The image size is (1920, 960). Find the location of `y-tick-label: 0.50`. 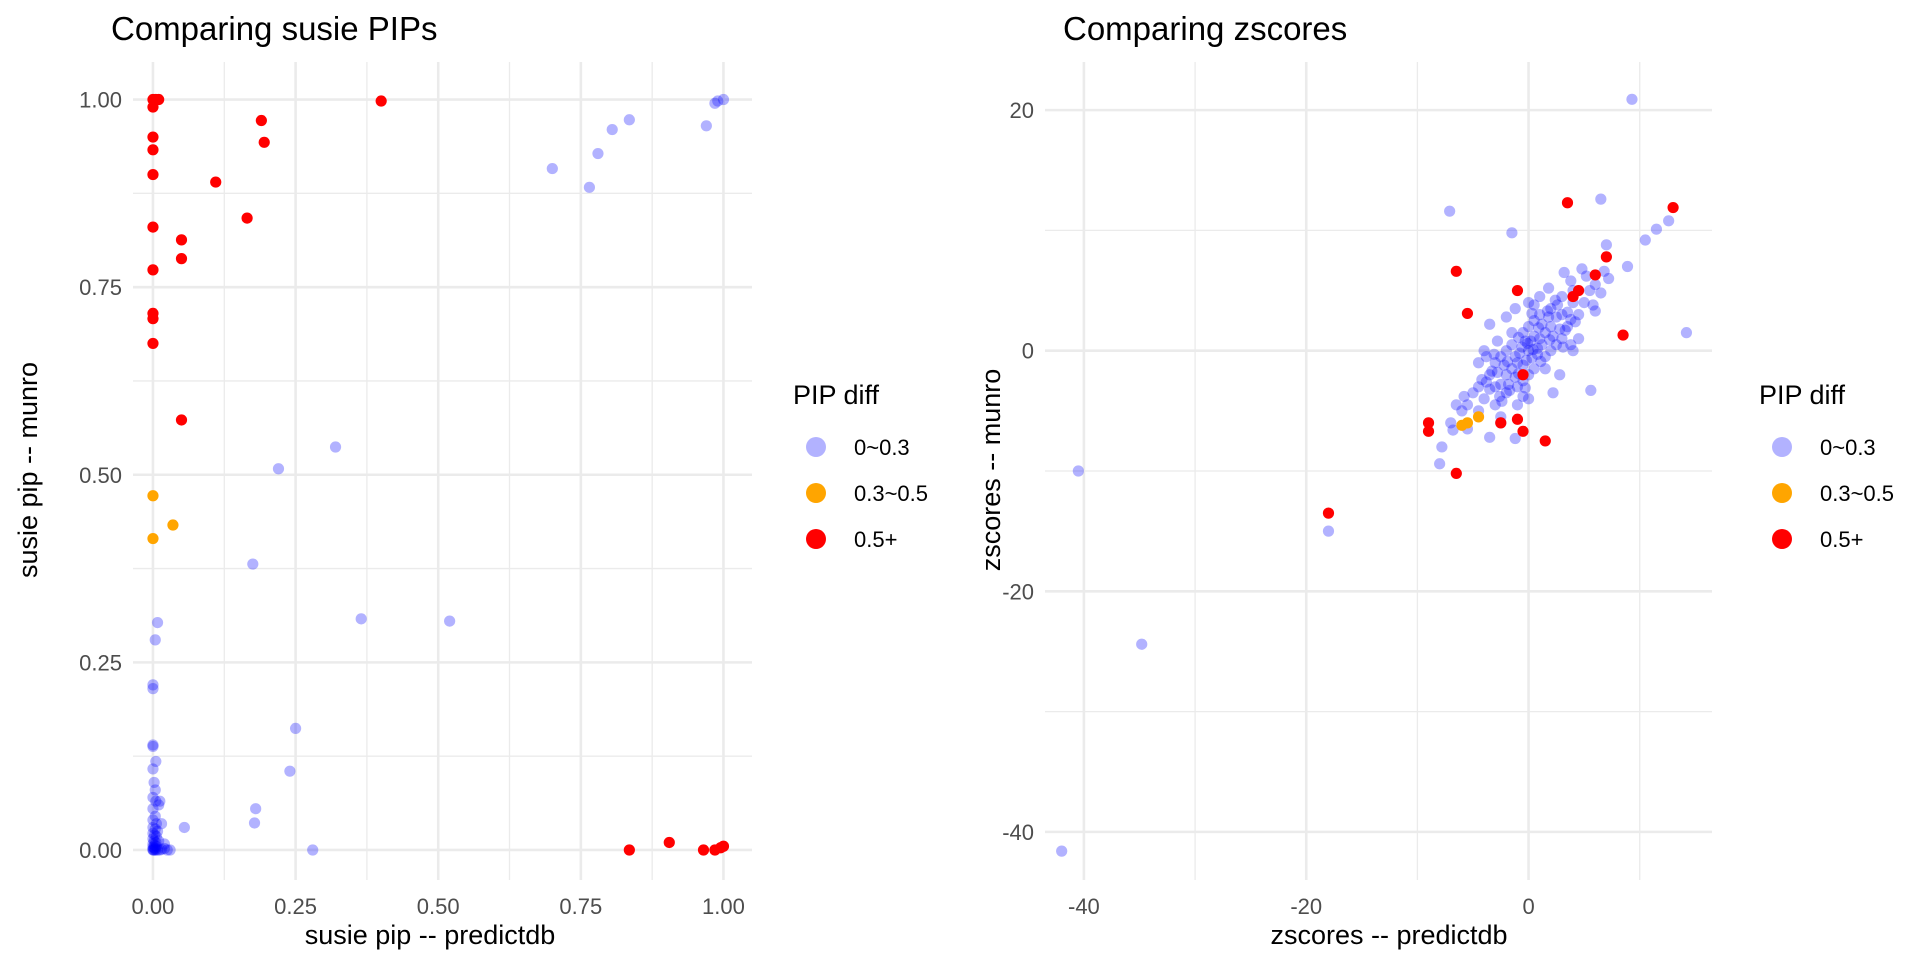

y-tick-label: 0.50 is located at coordinates (100, 475).